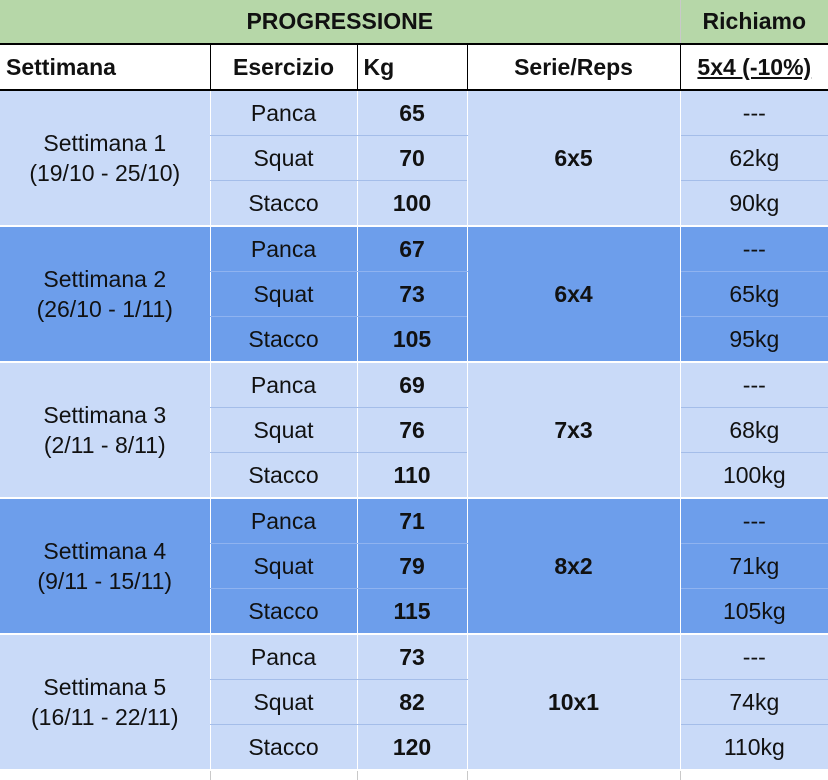  I want to click on richiamo-cell: 71kg, so click(754, 566).